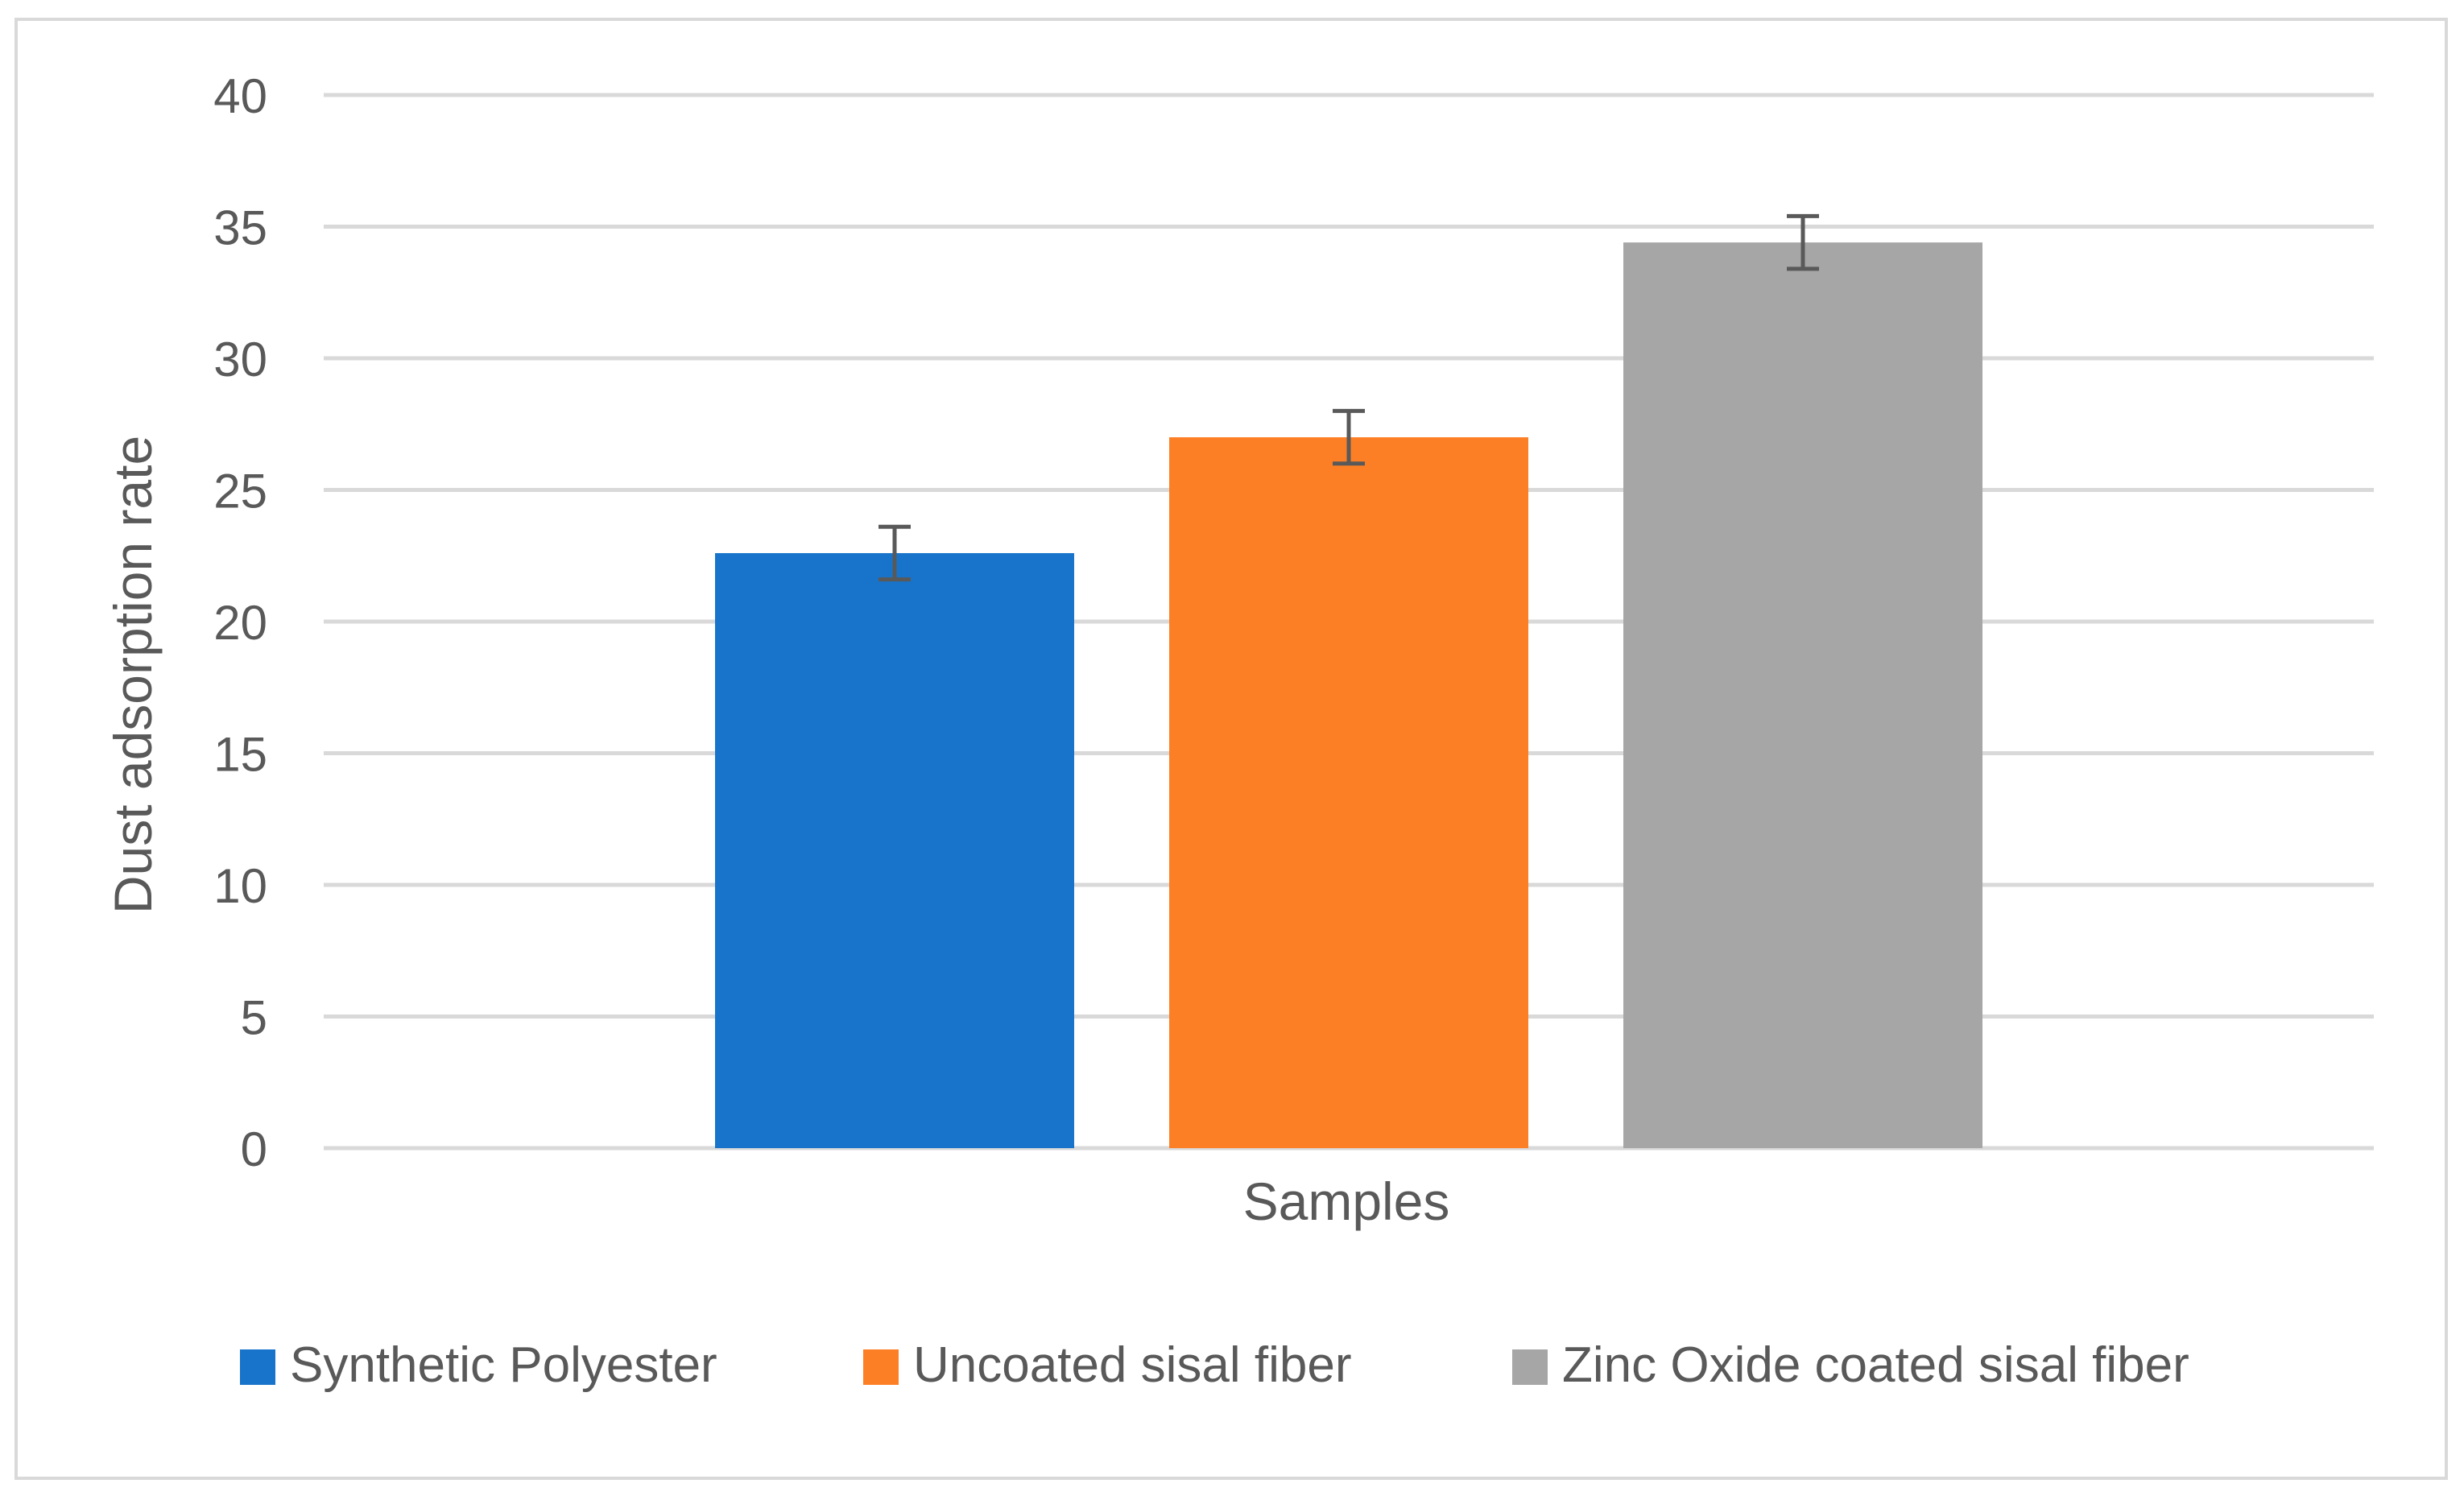 Image resolution: width=2464 pixels, height=1500 pixels. I want to click on y-tick-label: 0, so click(254, 1149).